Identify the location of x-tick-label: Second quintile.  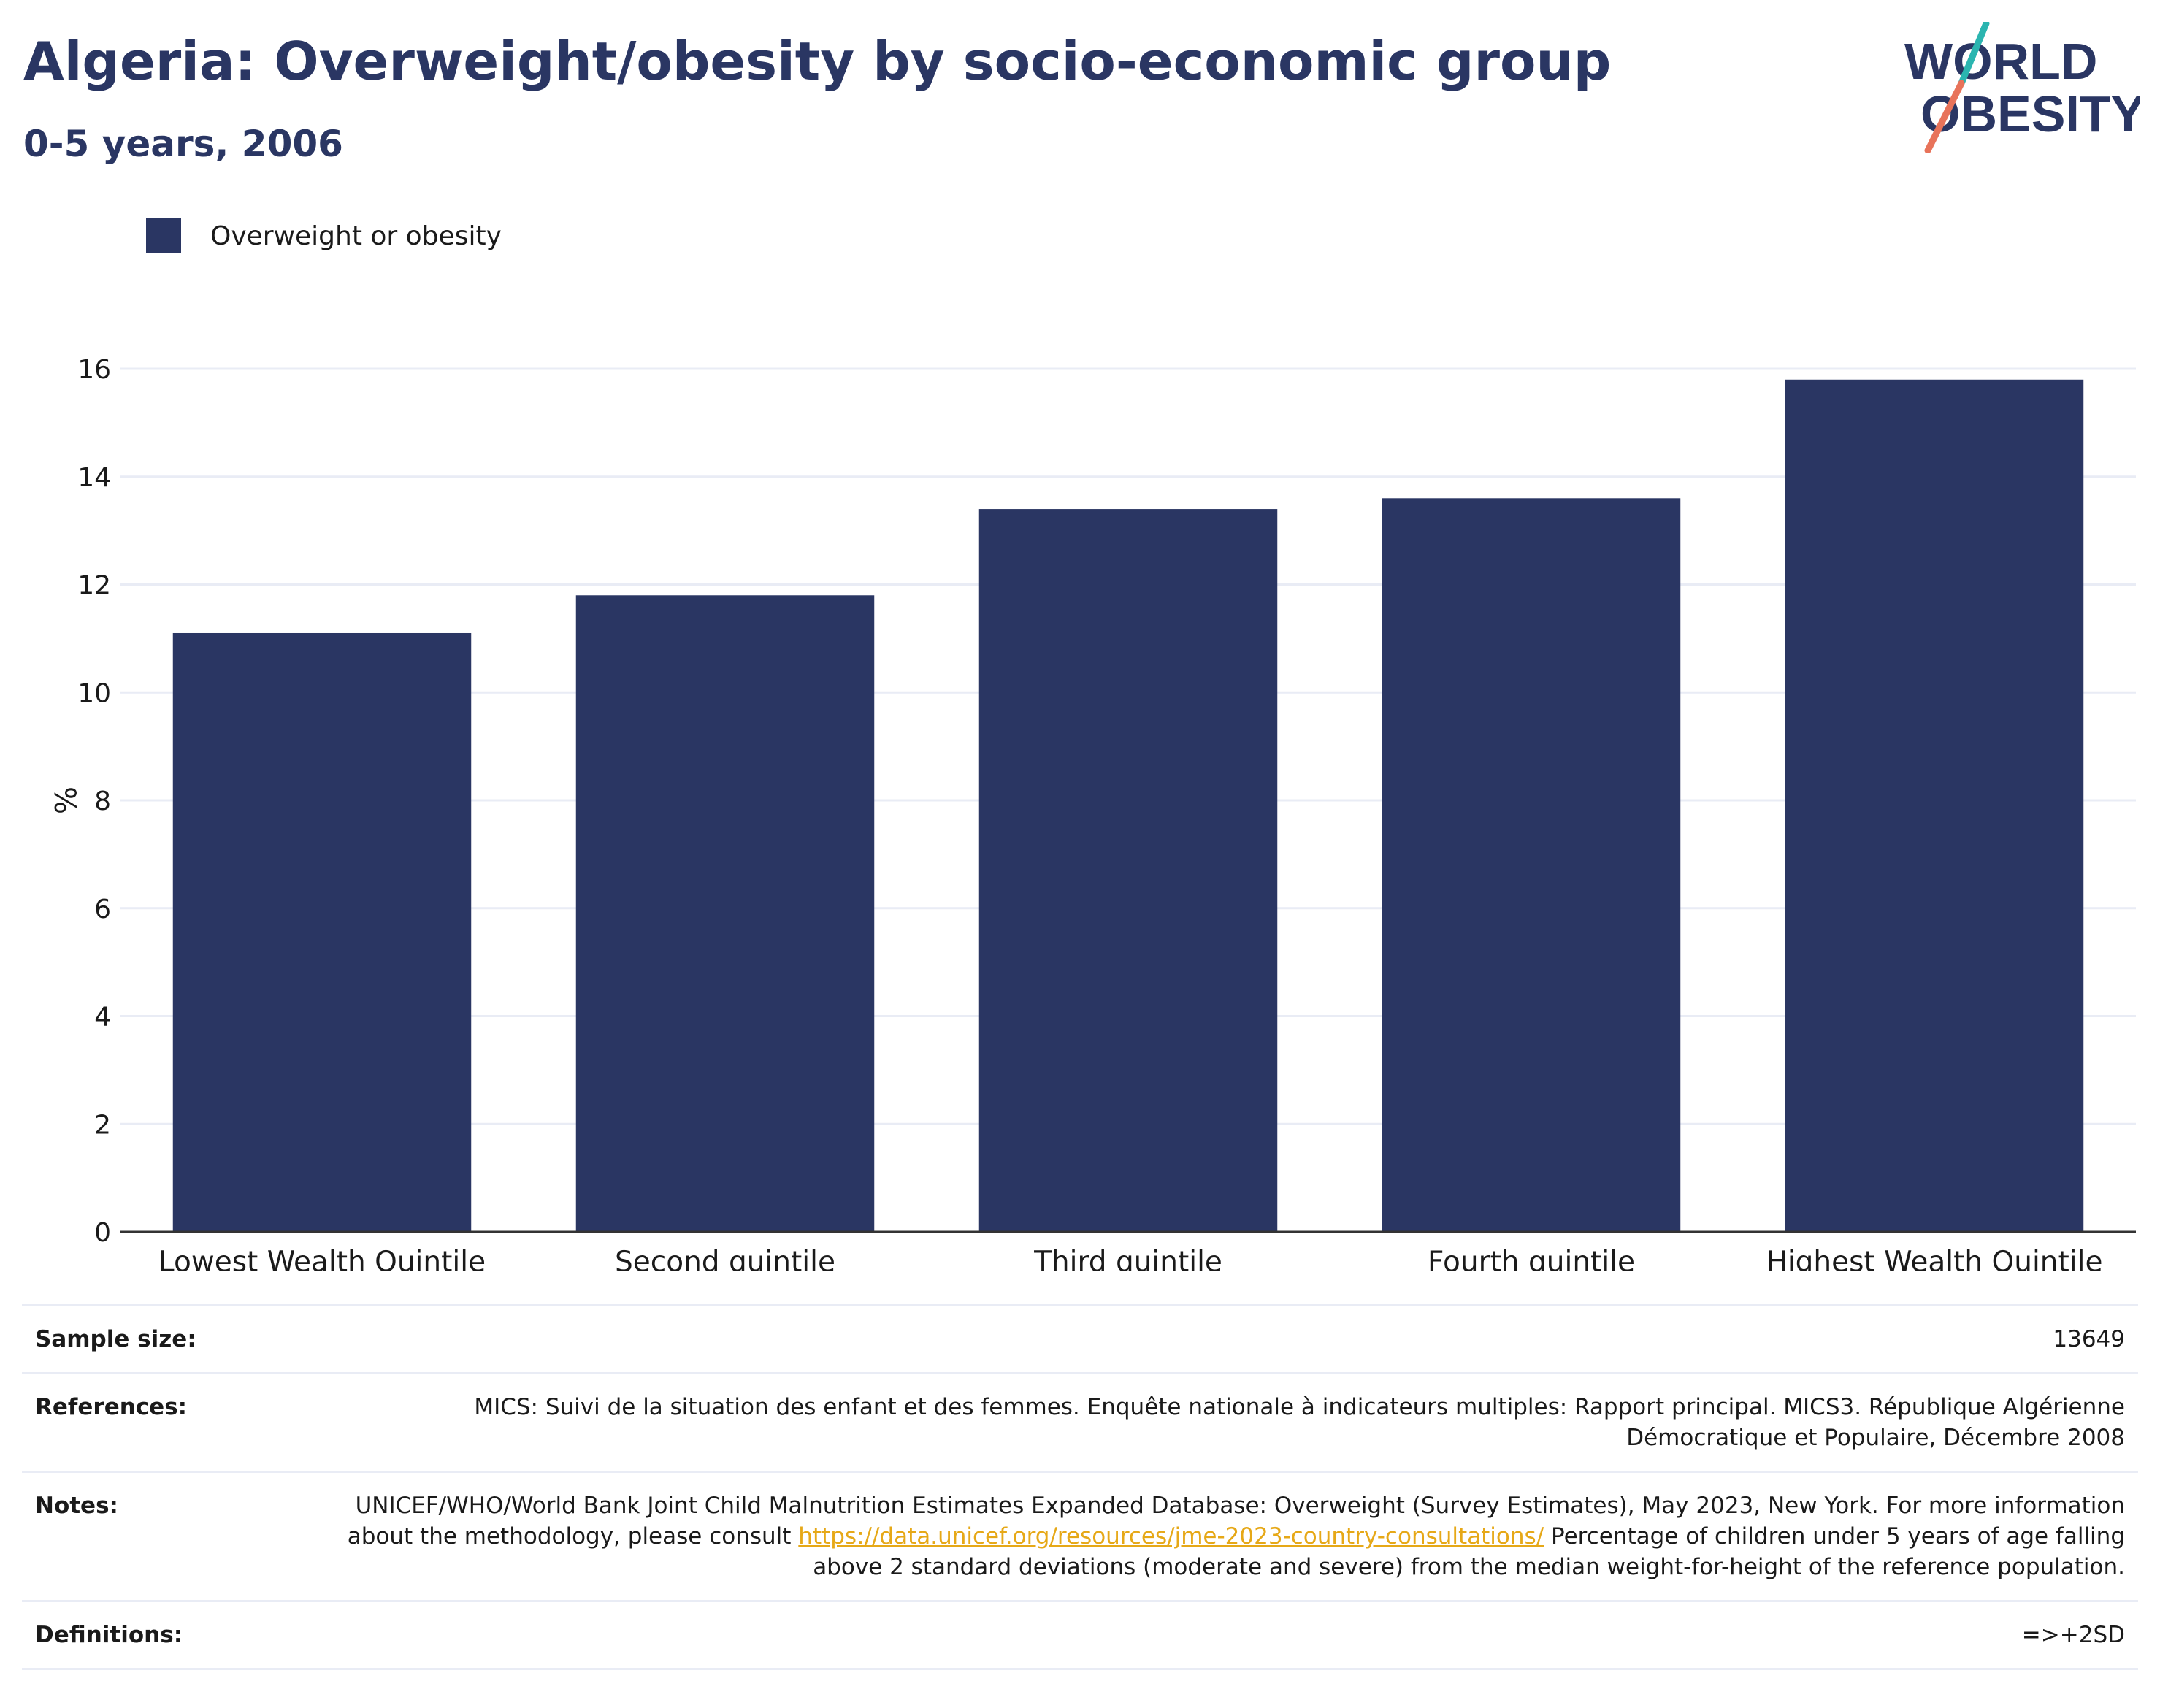
(725, 1258).